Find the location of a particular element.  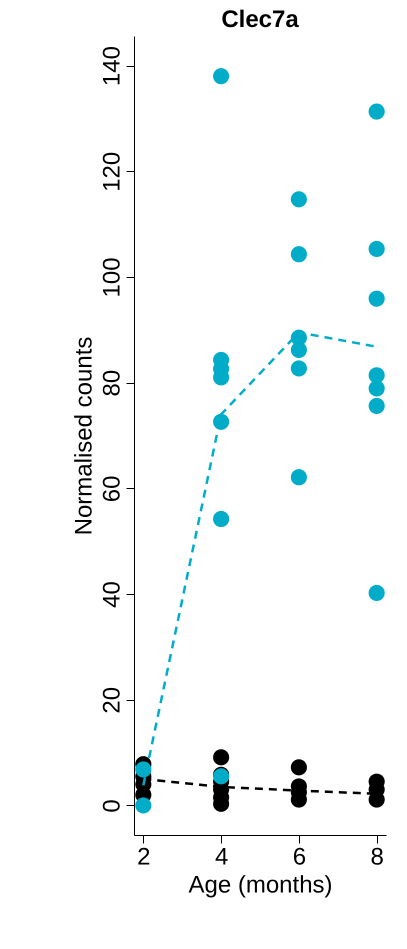

y-tick-label: 120 is located at coordinates (112, 172).